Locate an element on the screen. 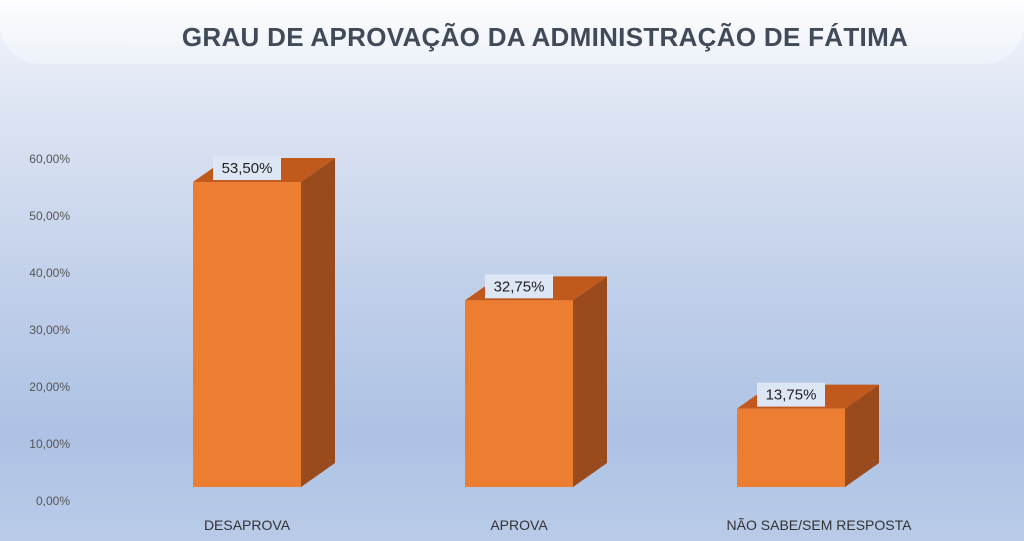 The height and width of the screenshot is (541, 1024). y-tick-label: 60,00% is located at coordinates (49, 159).